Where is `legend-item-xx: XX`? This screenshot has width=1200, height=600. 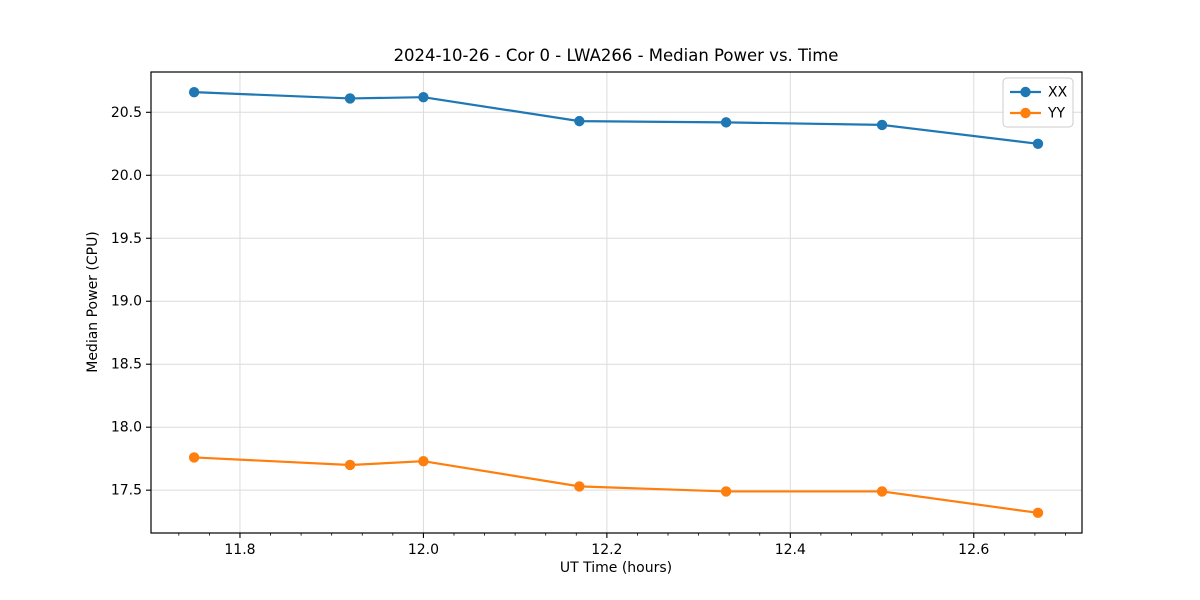 legend-item-xx: XX is located at coordinates (1039, 93).